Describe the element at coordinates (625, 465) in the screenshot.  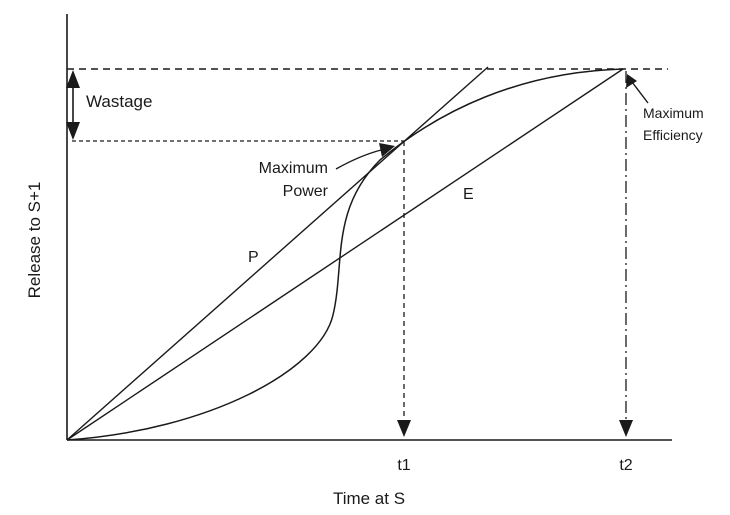
I see `t2-tick-label: t2` at that location.